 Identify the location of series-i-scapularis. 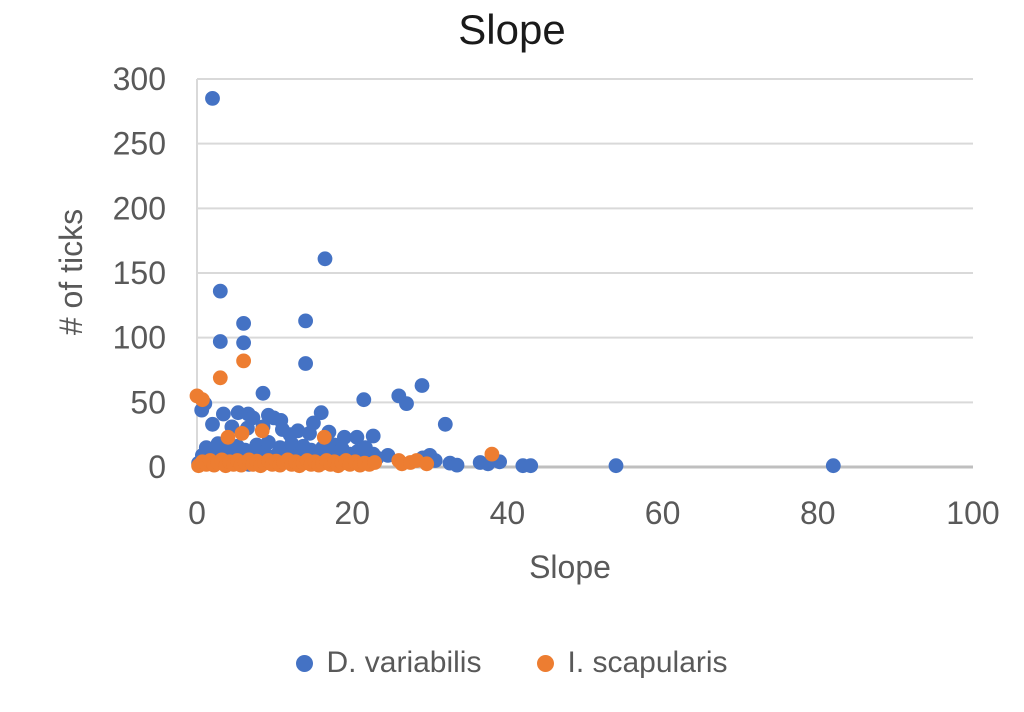
(344, 413).